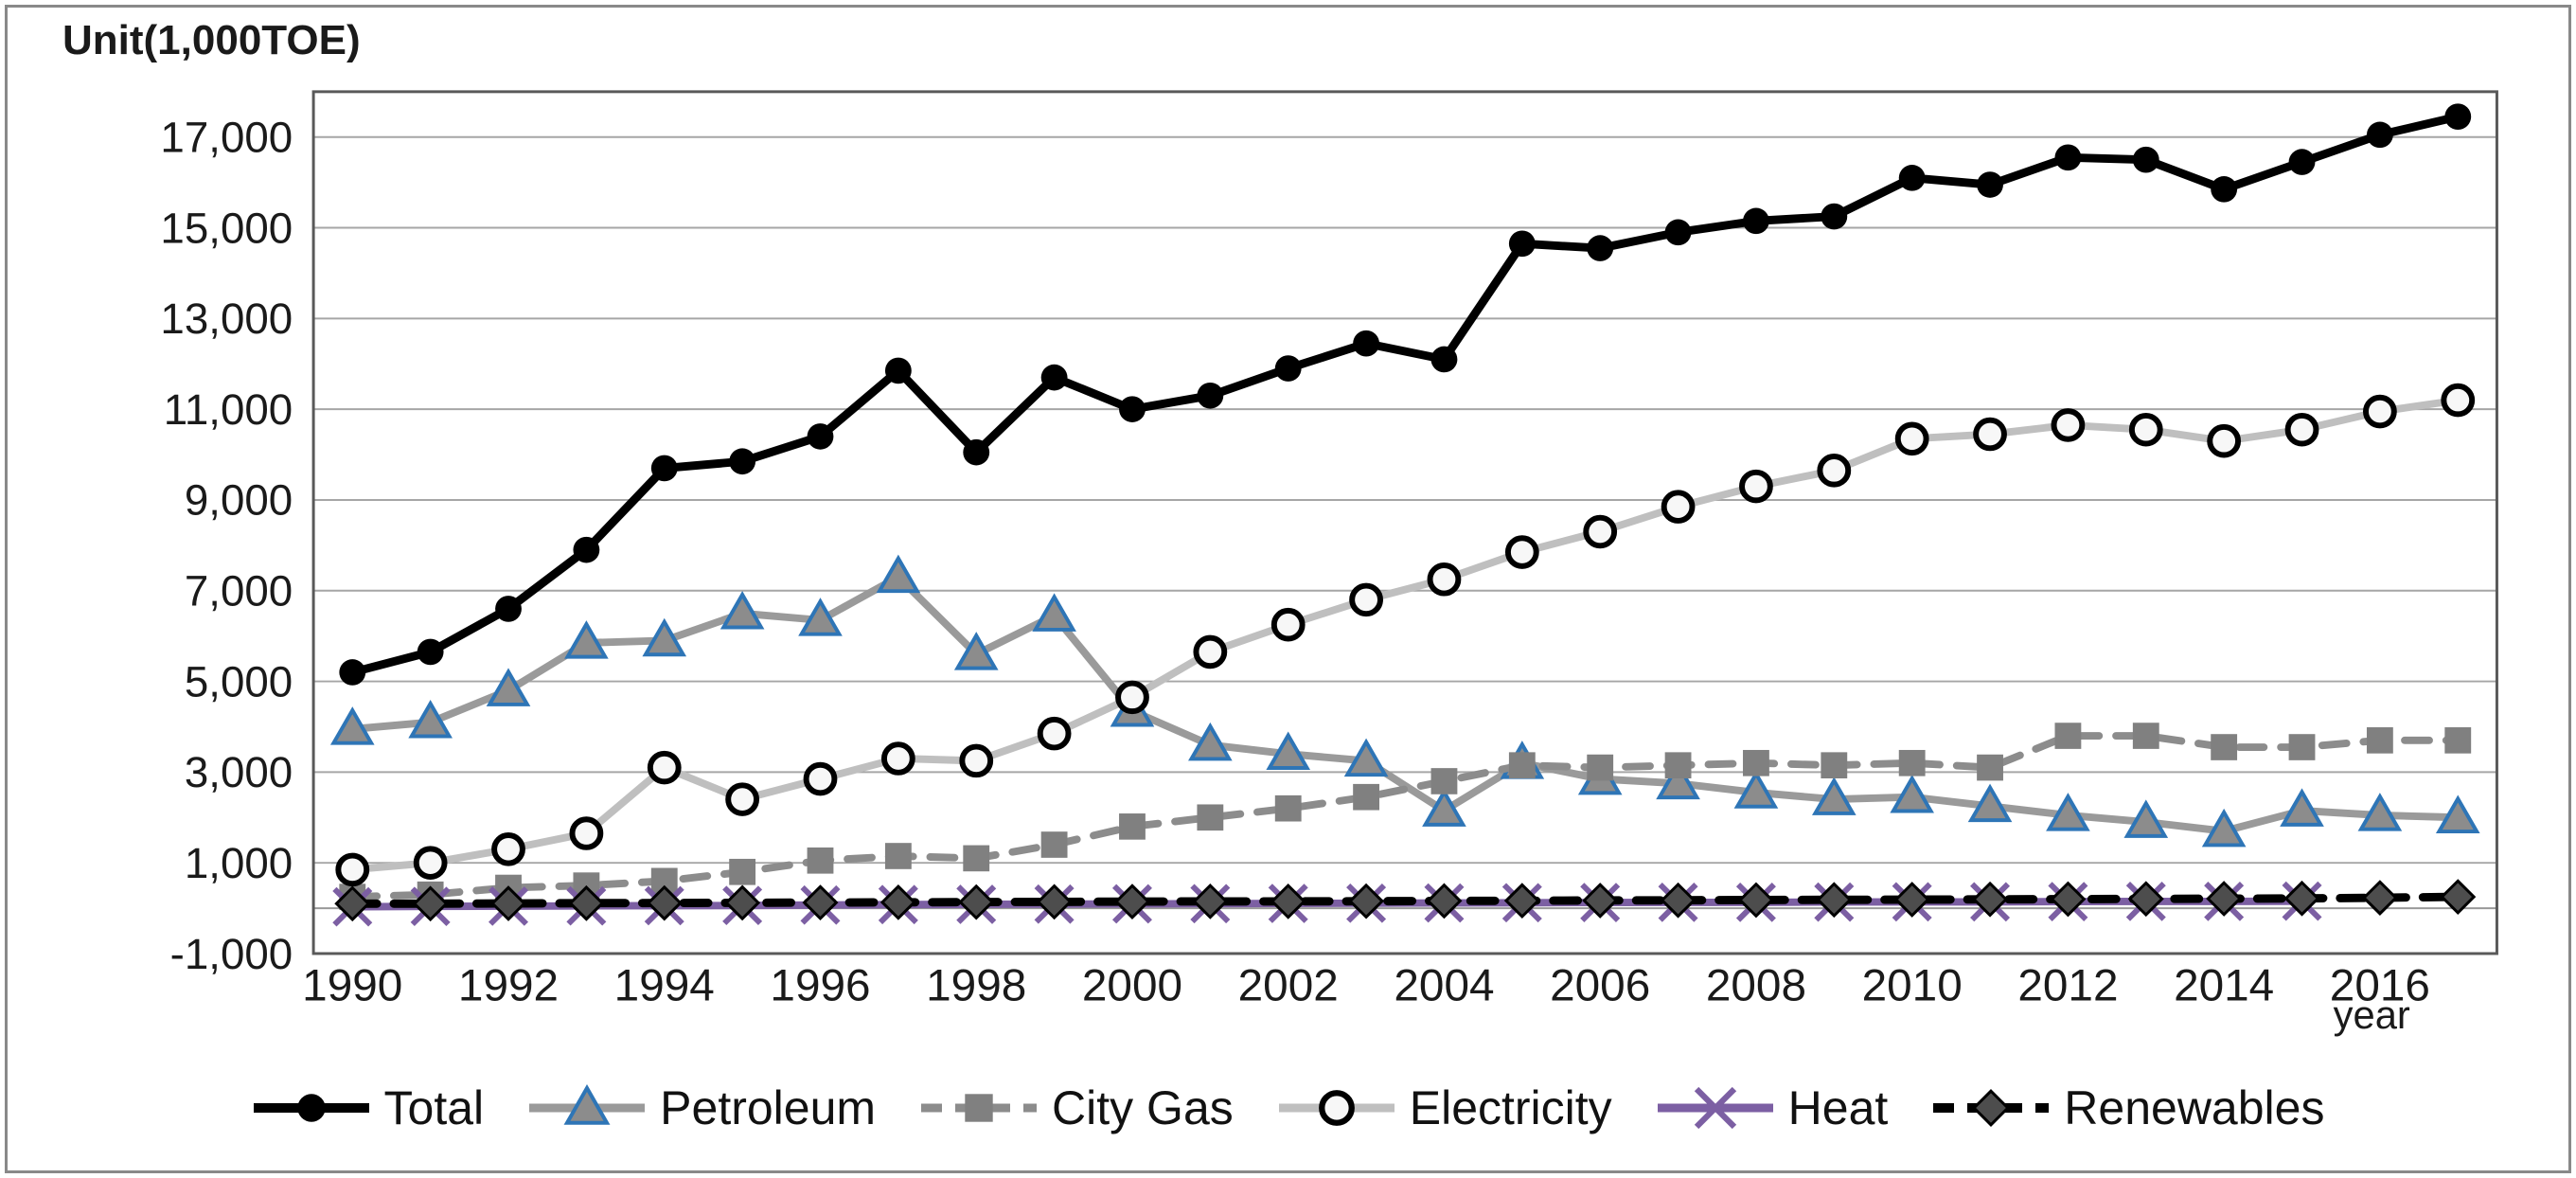  Describe the element at coordinates (2224, 985) in the screenshot. I see `x-tick-label: 2014` at that location.